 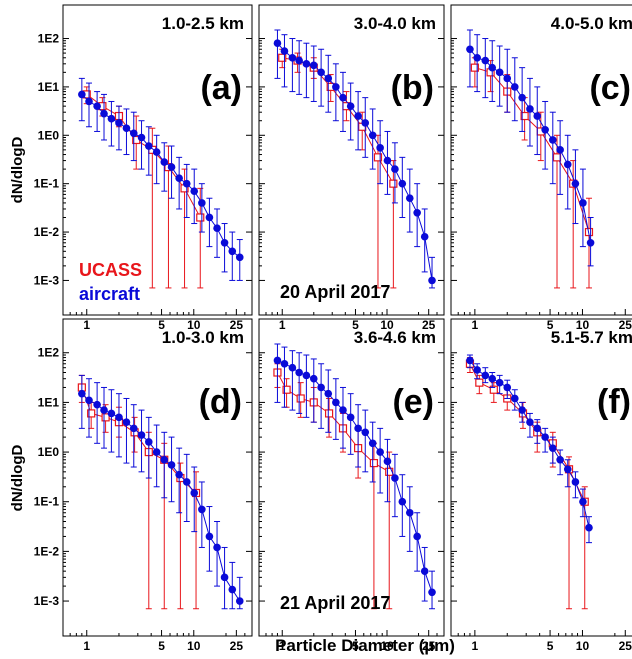 What do you see at coordinates (335, 603) in the screenshot?
I see `date-label-21-april: 21 April 2017` at bounding box center [335, 603].